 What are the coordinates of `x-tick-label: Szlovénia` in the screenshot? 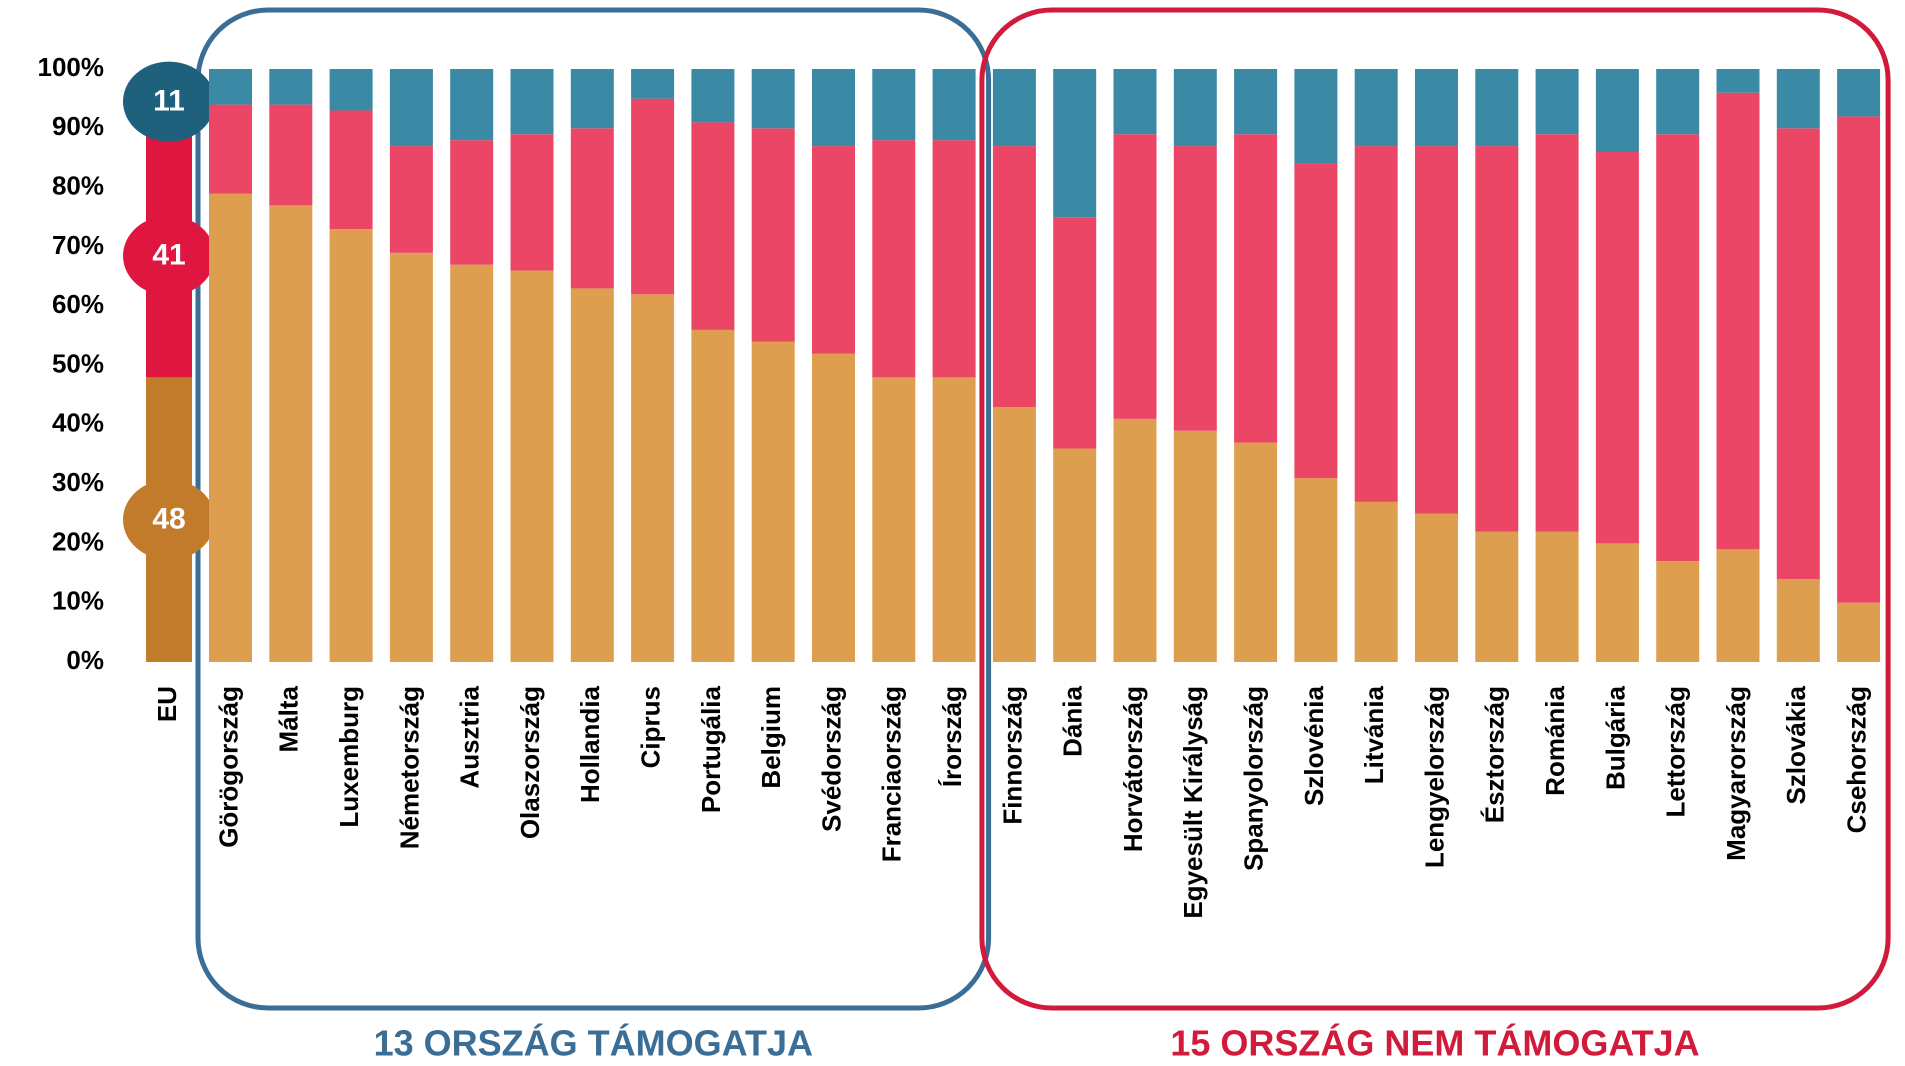 It's located at (1314, 745).